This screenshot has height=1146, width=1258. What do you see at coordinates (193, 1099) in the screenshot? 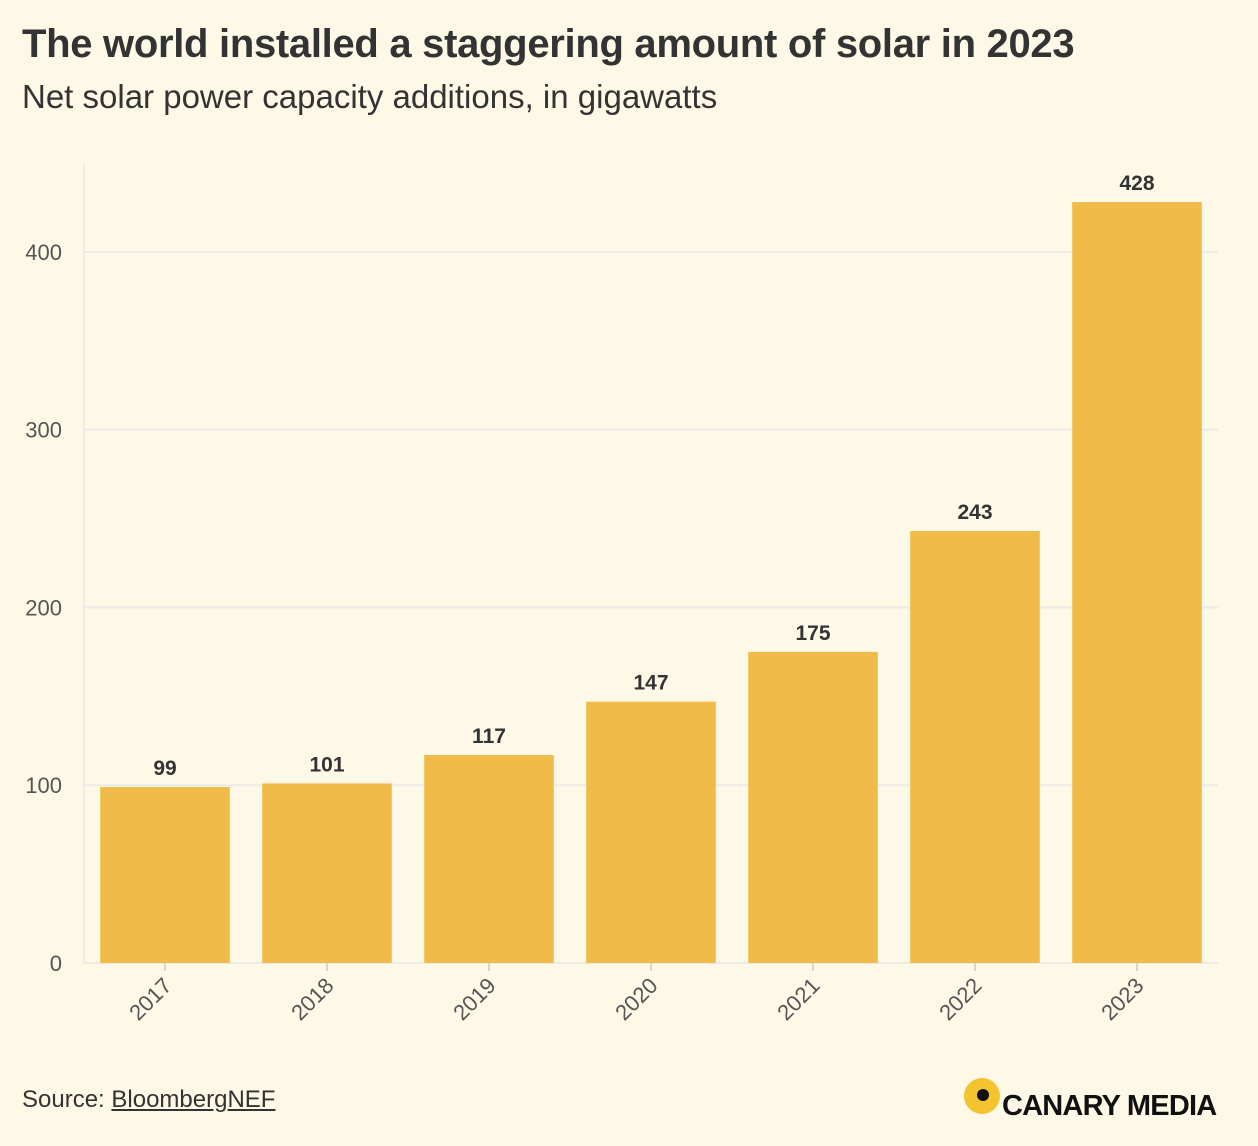
I see `source-link: BloombergNEF` at bounding box center [193, 1099].